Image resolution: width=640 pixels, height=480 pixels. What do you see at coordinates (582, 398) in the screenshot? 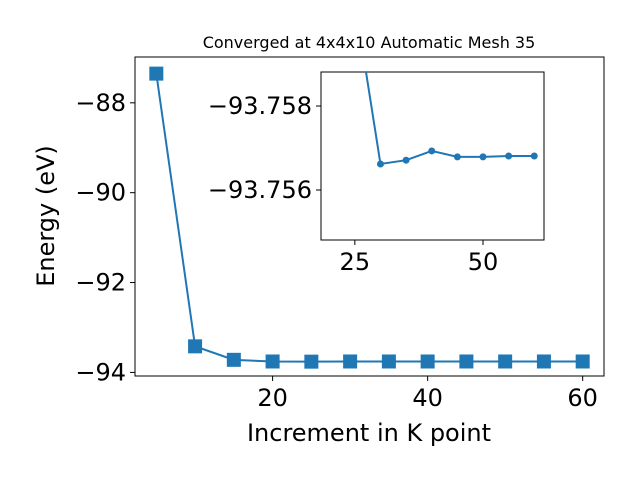
I see `x-tick-label: 60` at bounding box center [582, 398].